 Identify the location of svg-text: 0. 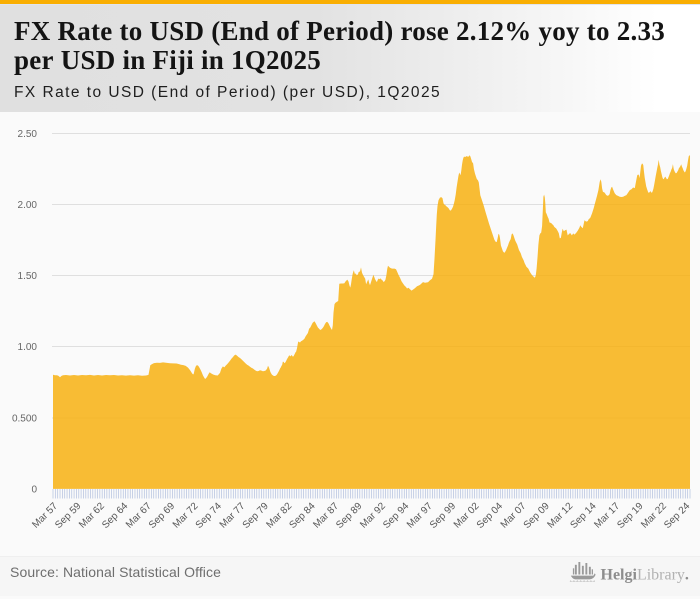
(34, 489).